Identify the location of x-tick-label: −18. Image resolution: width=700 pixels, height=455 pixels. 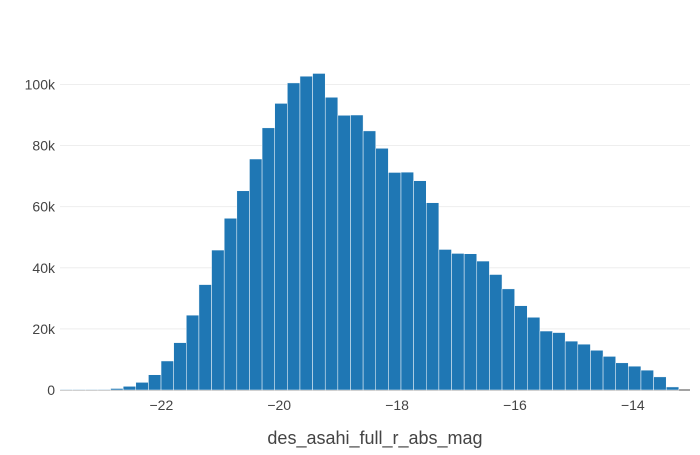
(397, 405).